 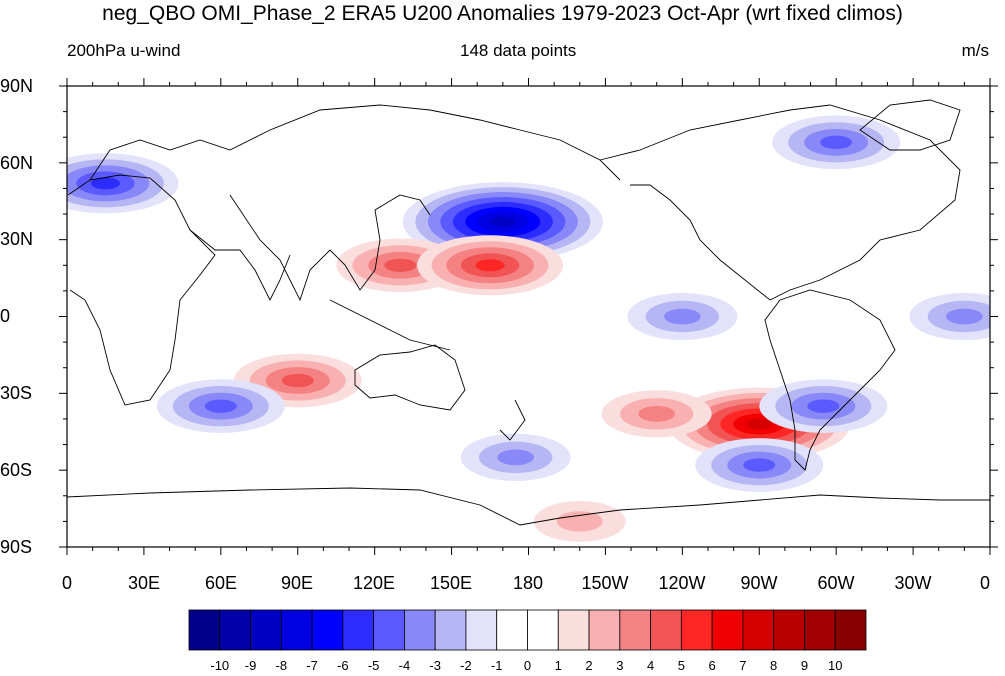 I want to click on lon-tick-label: 180, so click(x=528, y=583).